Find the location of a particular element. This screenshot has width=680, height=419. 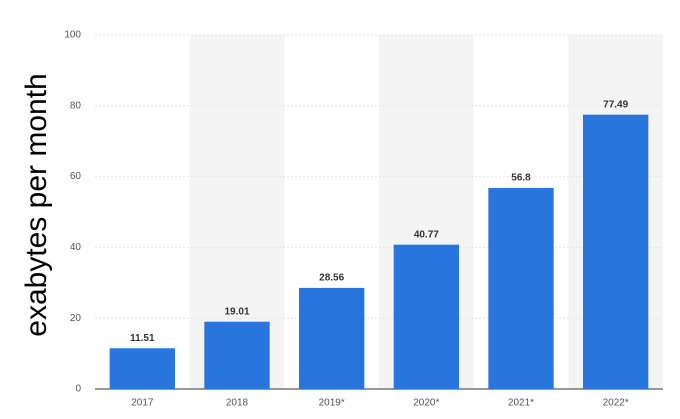

x-tick-label: 2021* is located at coordinates (521, 403).